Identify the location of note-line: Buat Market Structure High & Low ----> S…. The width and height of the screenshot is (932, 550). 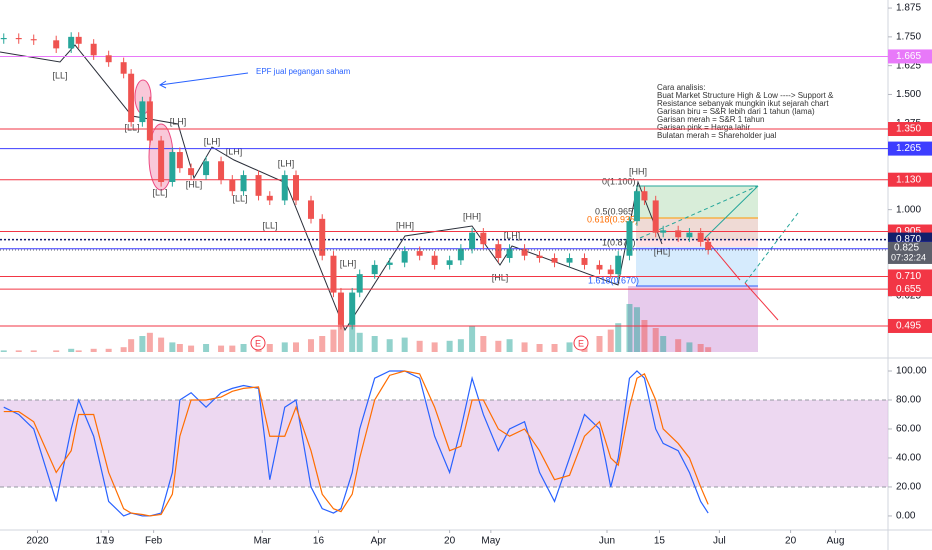
(745, 95).